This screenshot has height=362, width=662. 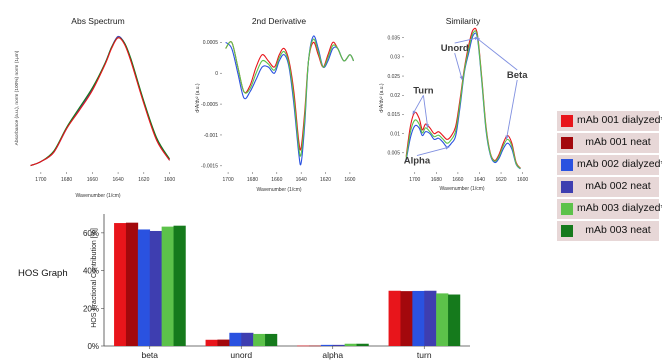 What do you see at coordinates (423, 90) in the screenshot?
I see `annotation-turn: Turn` at bounding box center [423, 90].